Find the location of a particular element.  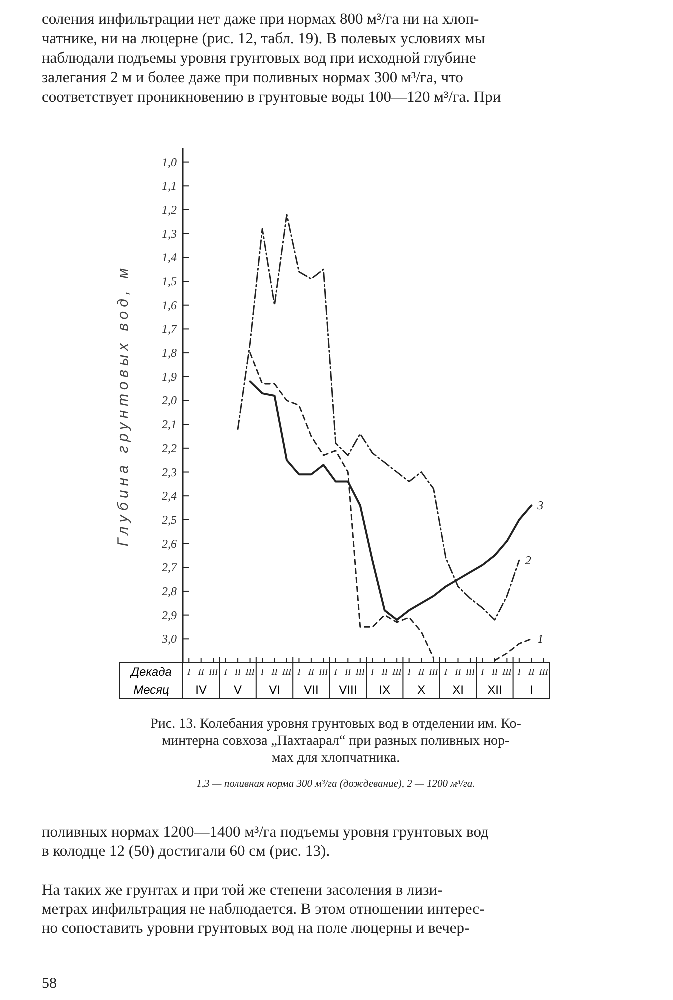

text: поливных нормах 1200—1400 м³/га подъемы уровня грунтовых вод в колодце 12 (50) достигали 60 см (рис. 13). is located at coordinates (266, 842).